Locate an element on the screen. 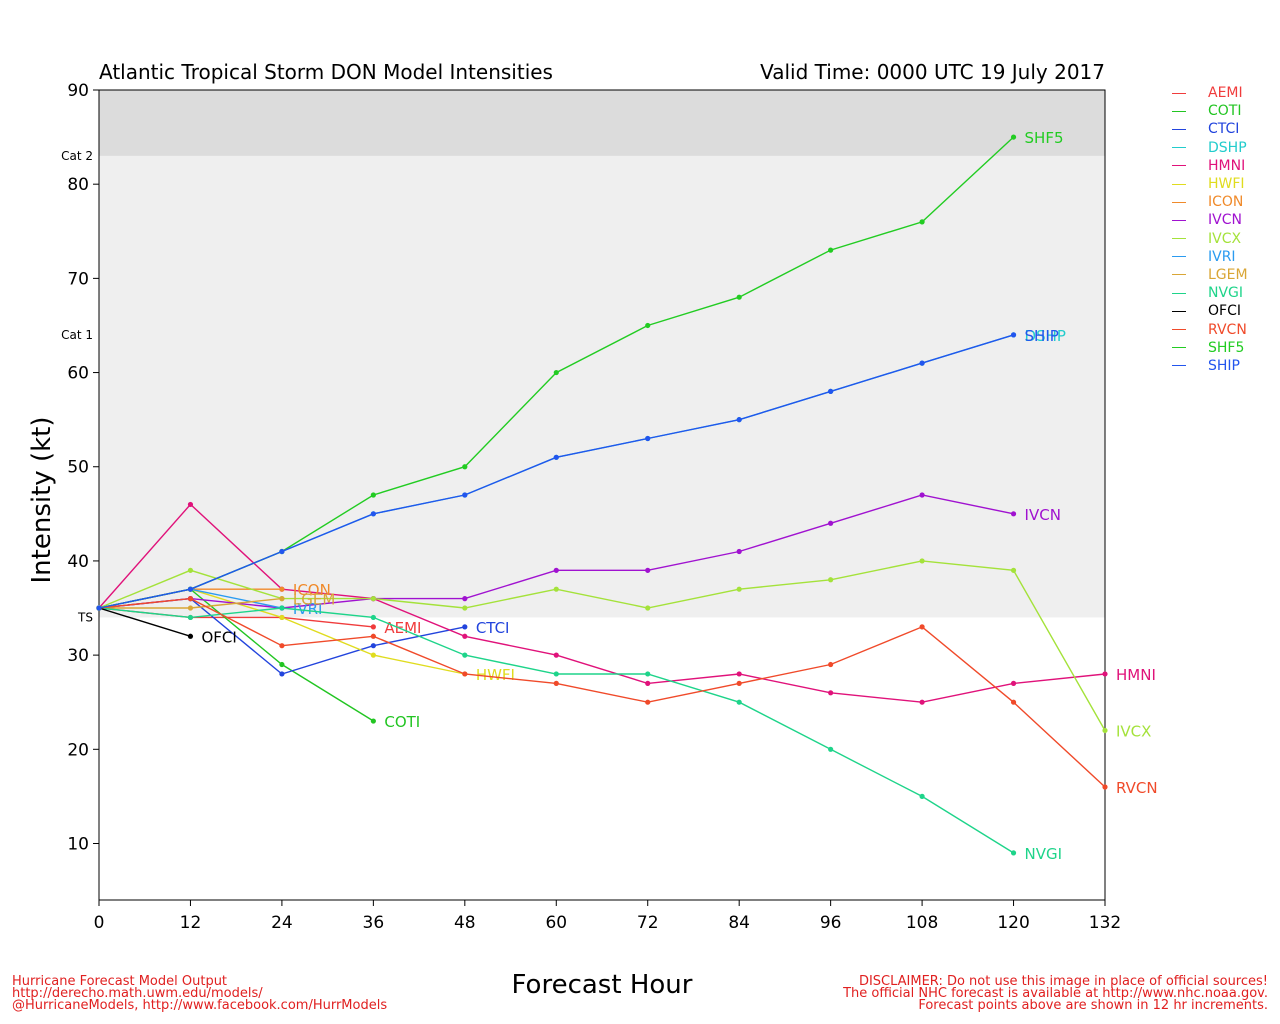 This screenshot has height=1024, width=1280. legend-item: SHF5 is located at coordinates (1210, 348).